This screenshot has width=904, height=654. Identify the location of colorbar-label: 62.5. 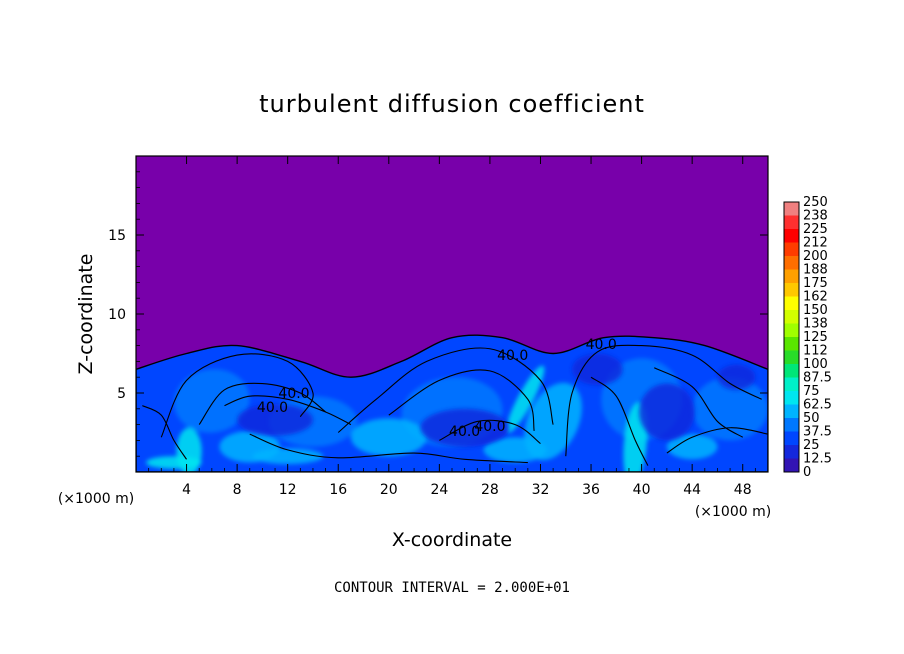
(817, 405).